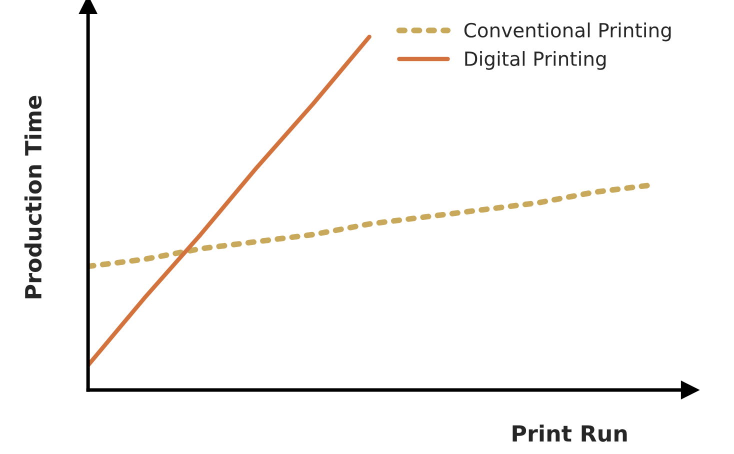  I want to click on y-axis-title: Production Time, so click(33, 197).